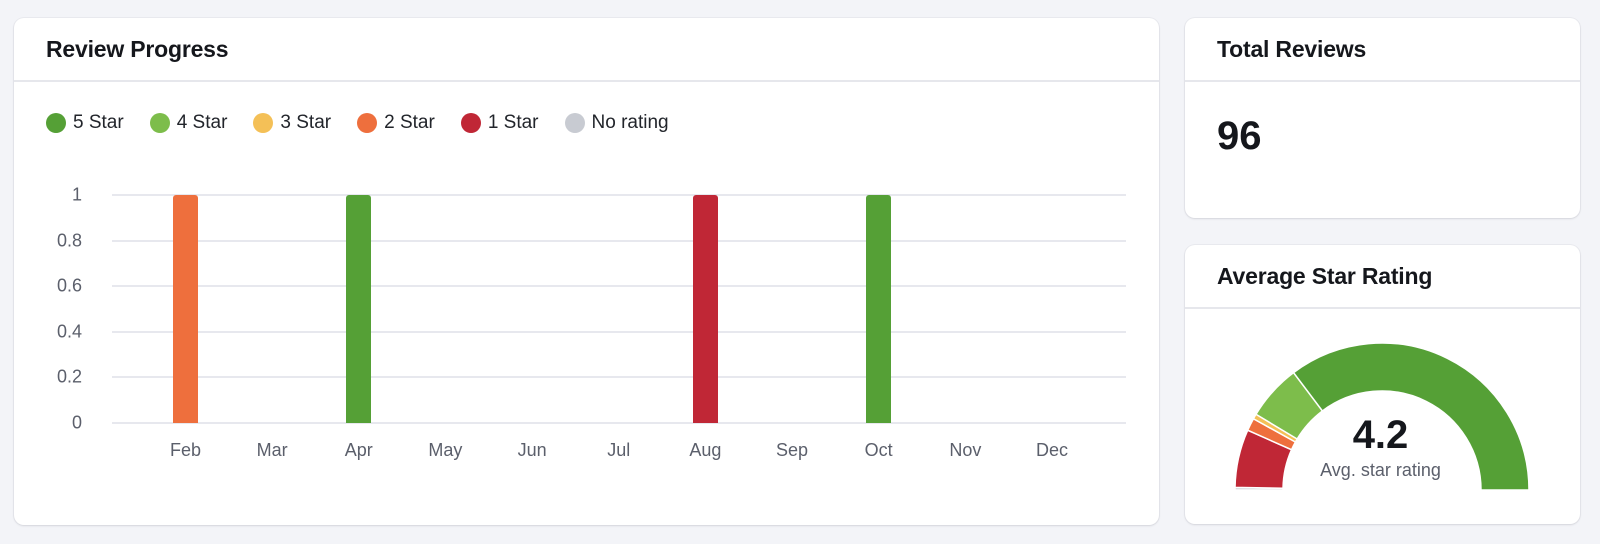  I want to click on average-rating-header: Average Star Rating, so click(1382, 277).